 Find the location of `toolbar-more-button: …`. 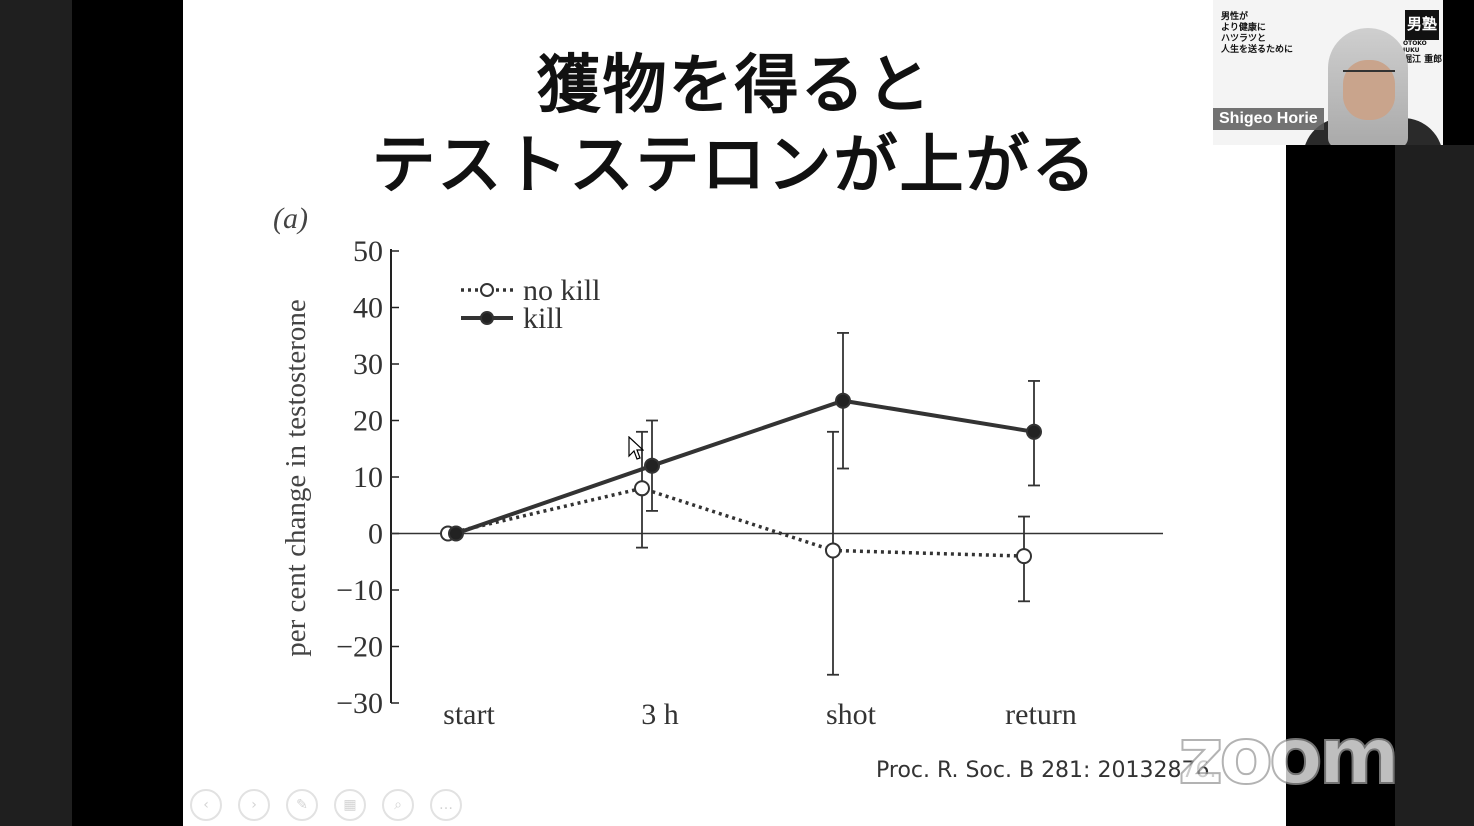

toolbar-more-button: … is located at coordinates (446, 805).